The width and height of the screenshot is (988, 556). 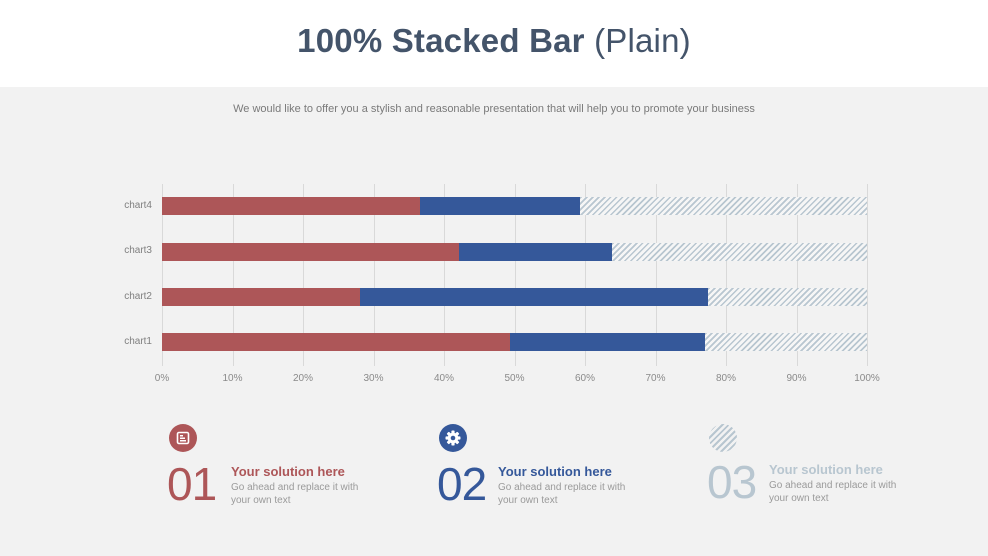 I want to click on x-tick-label: 50%, so click(x=514, y=378).